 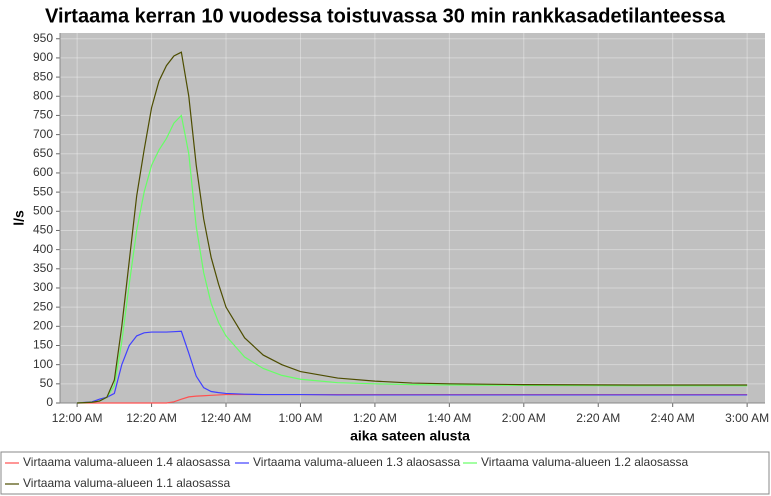 I want to click on y-tick-label: 0, so click(x=49, y=402).